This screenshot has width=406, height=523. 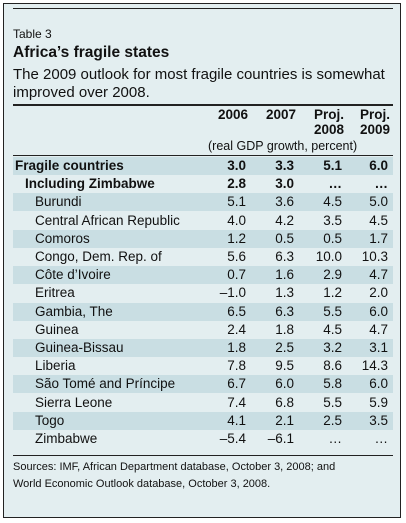 I want to click on row-label: Zimbabwe, so click(x=66, y=438).